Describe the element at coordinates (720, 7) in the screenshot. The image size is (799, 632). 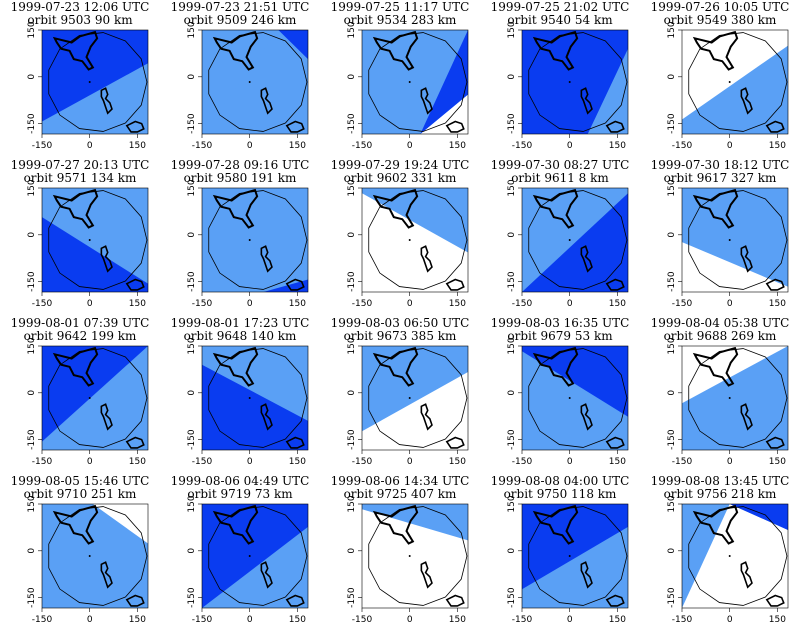
I see `panel-date-time: 1999-07-26 10:05 UTC` at that location.